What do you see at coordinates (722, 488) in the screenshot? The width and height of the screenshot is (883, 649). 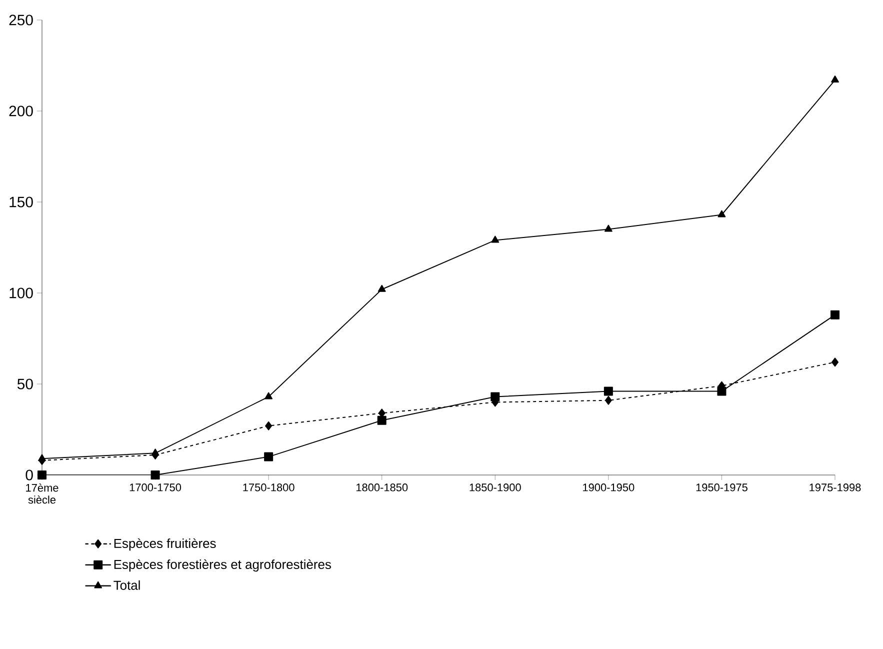 I see `x-tick-label: 1950-1975` at bounding box center [722, 488].